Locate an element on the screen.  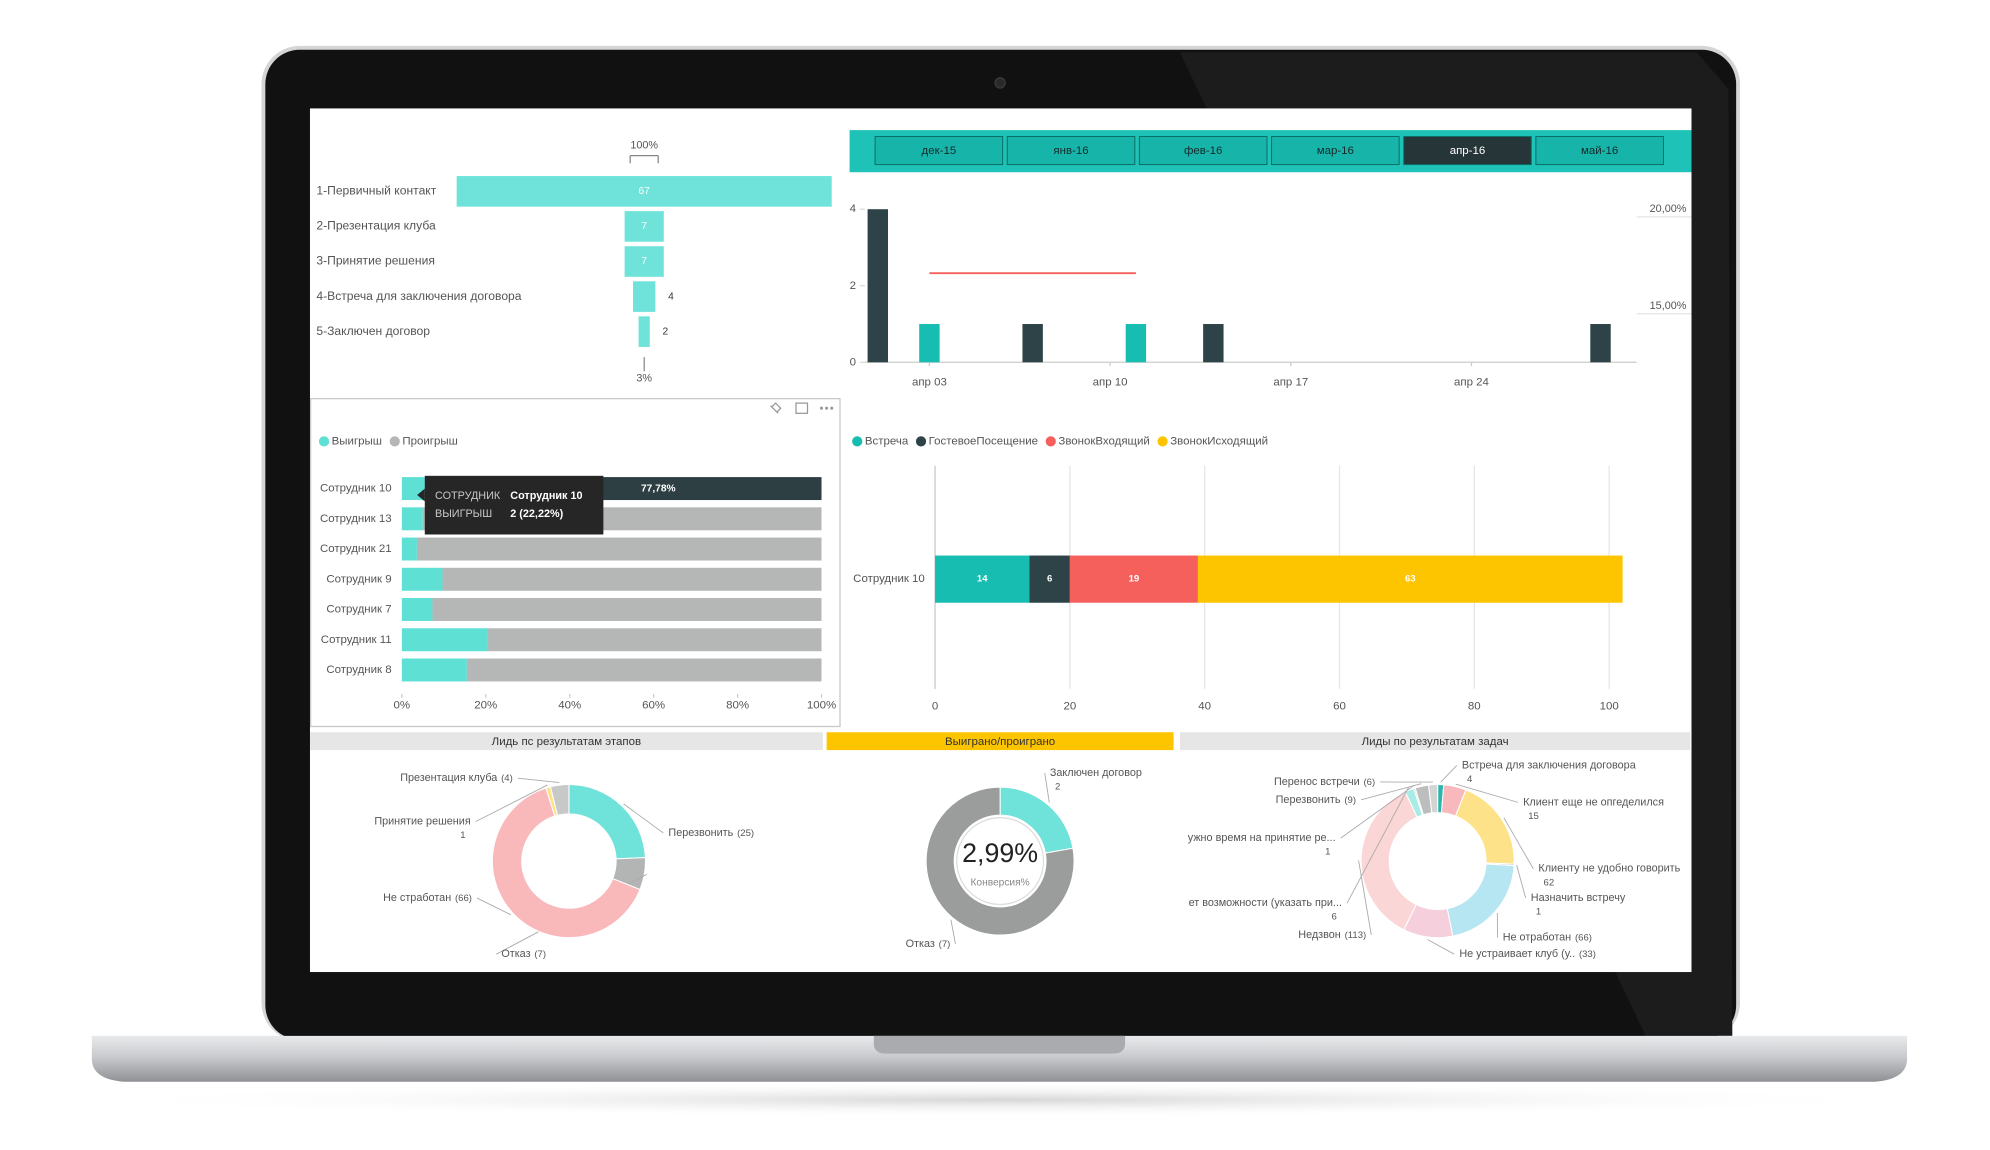
funnel-value: 67 is located at coordinates (645, 191).